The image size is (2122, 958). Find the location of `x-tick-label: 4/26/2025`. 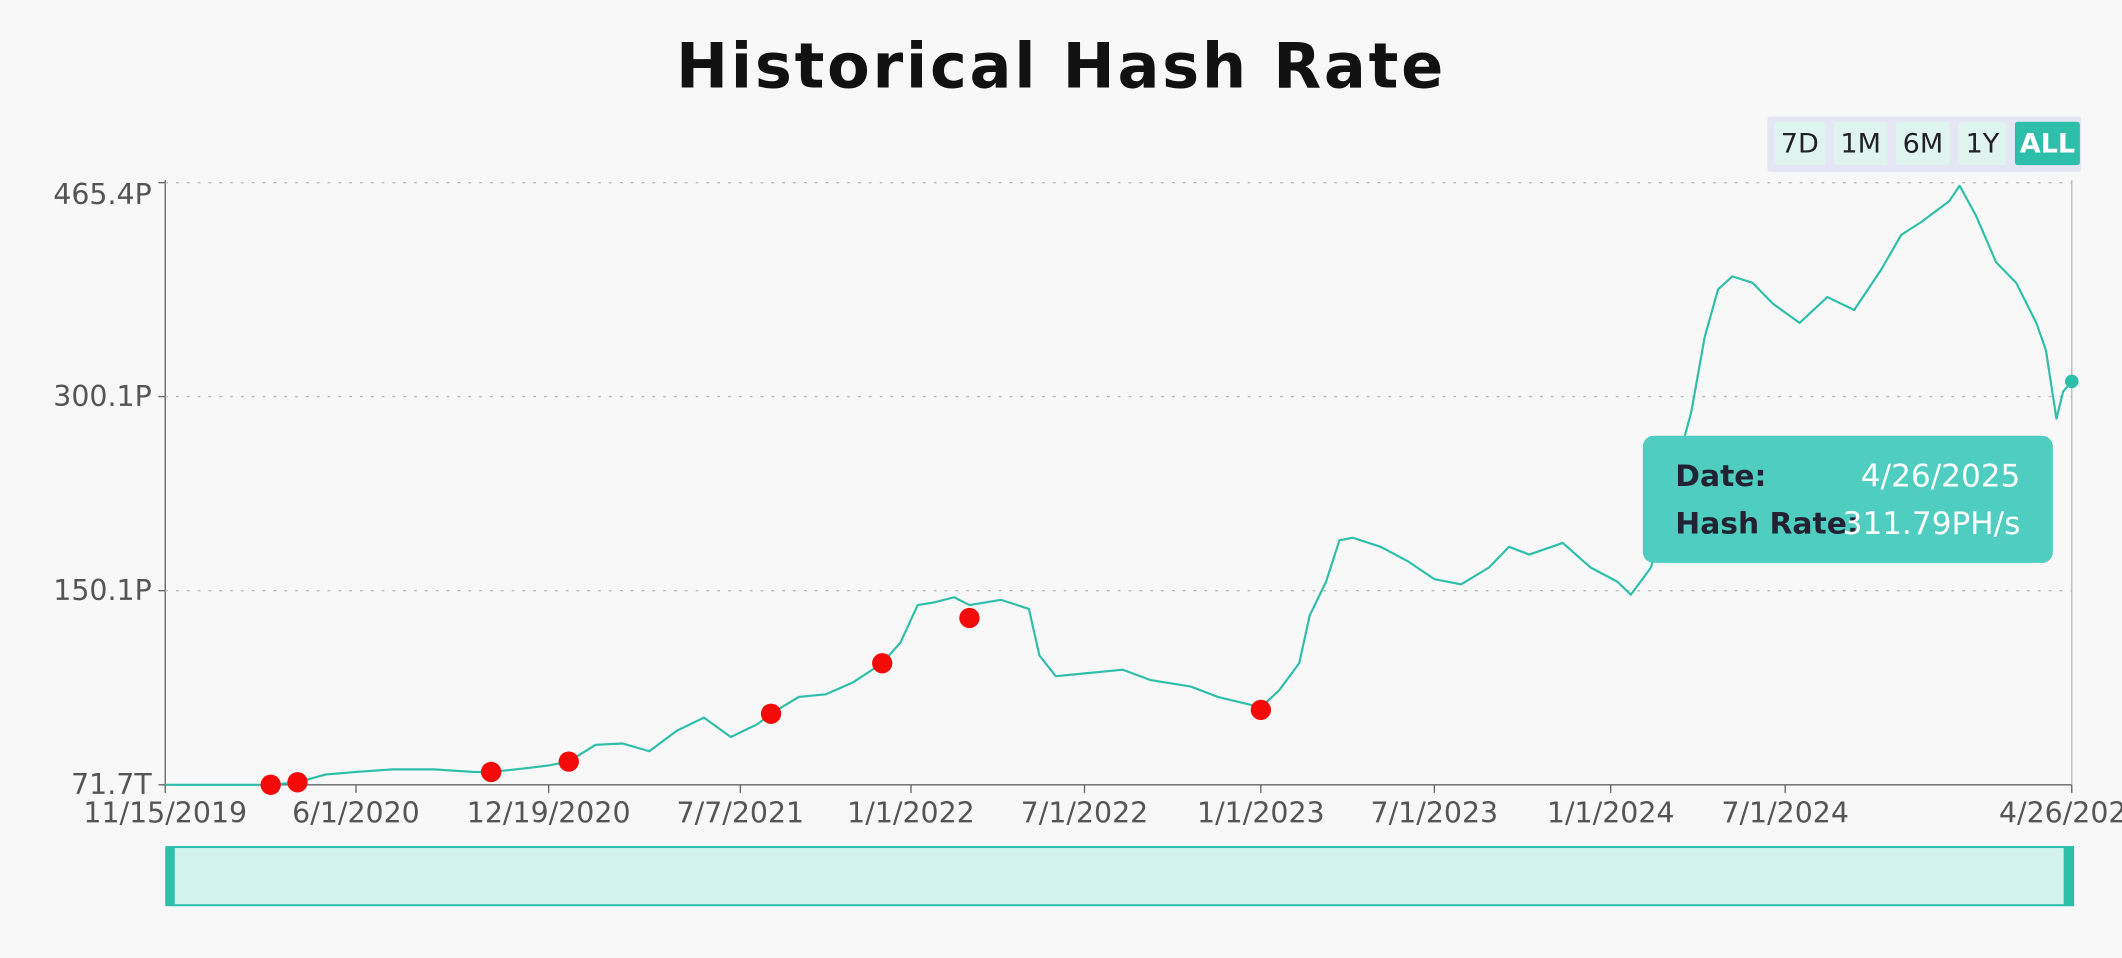

x-tick-label: 4/26/2025 is located at coordinates (2060, 813).